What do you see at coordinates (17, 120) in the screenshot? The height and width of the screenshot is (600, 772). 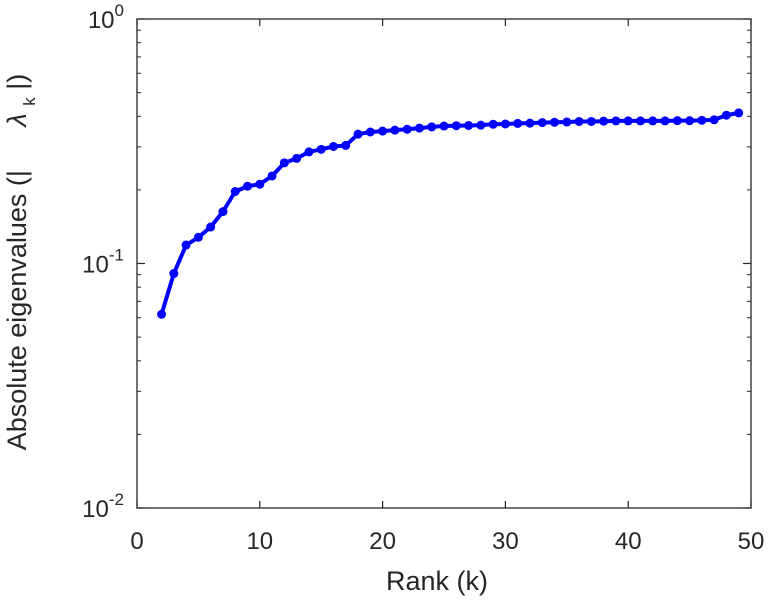 I see `y-axis-label-symbol: λ` at bounding box center [17, 120].